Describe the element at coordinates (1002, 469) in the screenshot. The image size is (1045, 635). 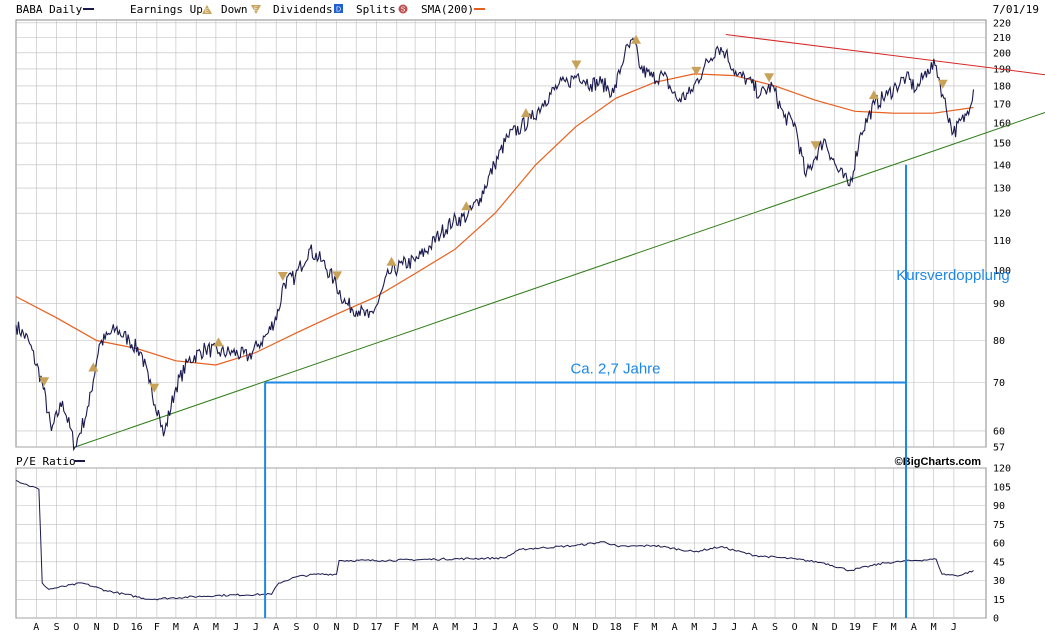
I see `pe-y-tick-label: 120` at that location.